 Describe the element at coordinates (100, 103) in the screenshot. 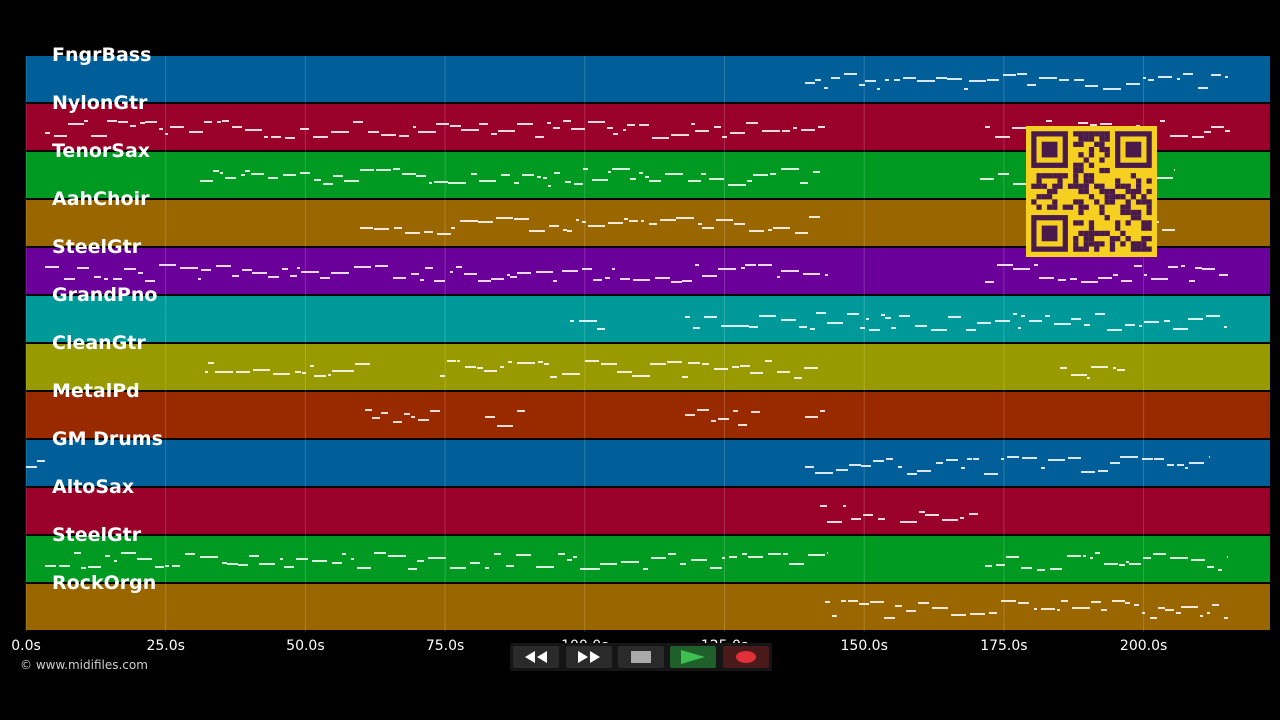

I see `track-label: NylonGtr` at that location.